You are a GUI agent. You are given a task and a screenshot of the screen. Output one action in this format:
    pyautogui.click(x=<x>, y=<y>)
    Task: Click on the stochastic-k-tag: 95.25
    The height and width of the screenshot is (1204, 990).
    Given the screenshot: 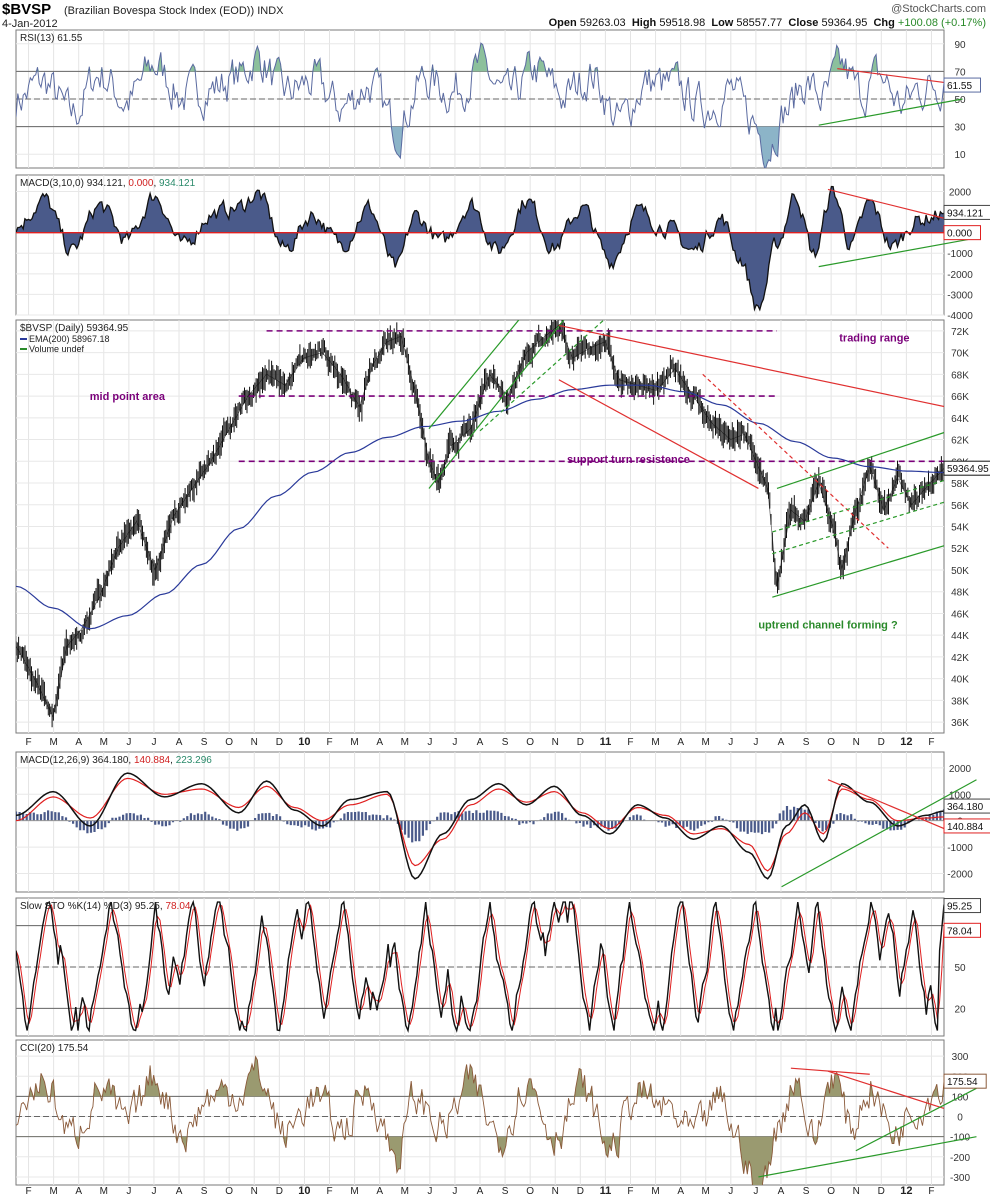 What is the action you would take?
    pyautogui.click(x=959, y=907)
    